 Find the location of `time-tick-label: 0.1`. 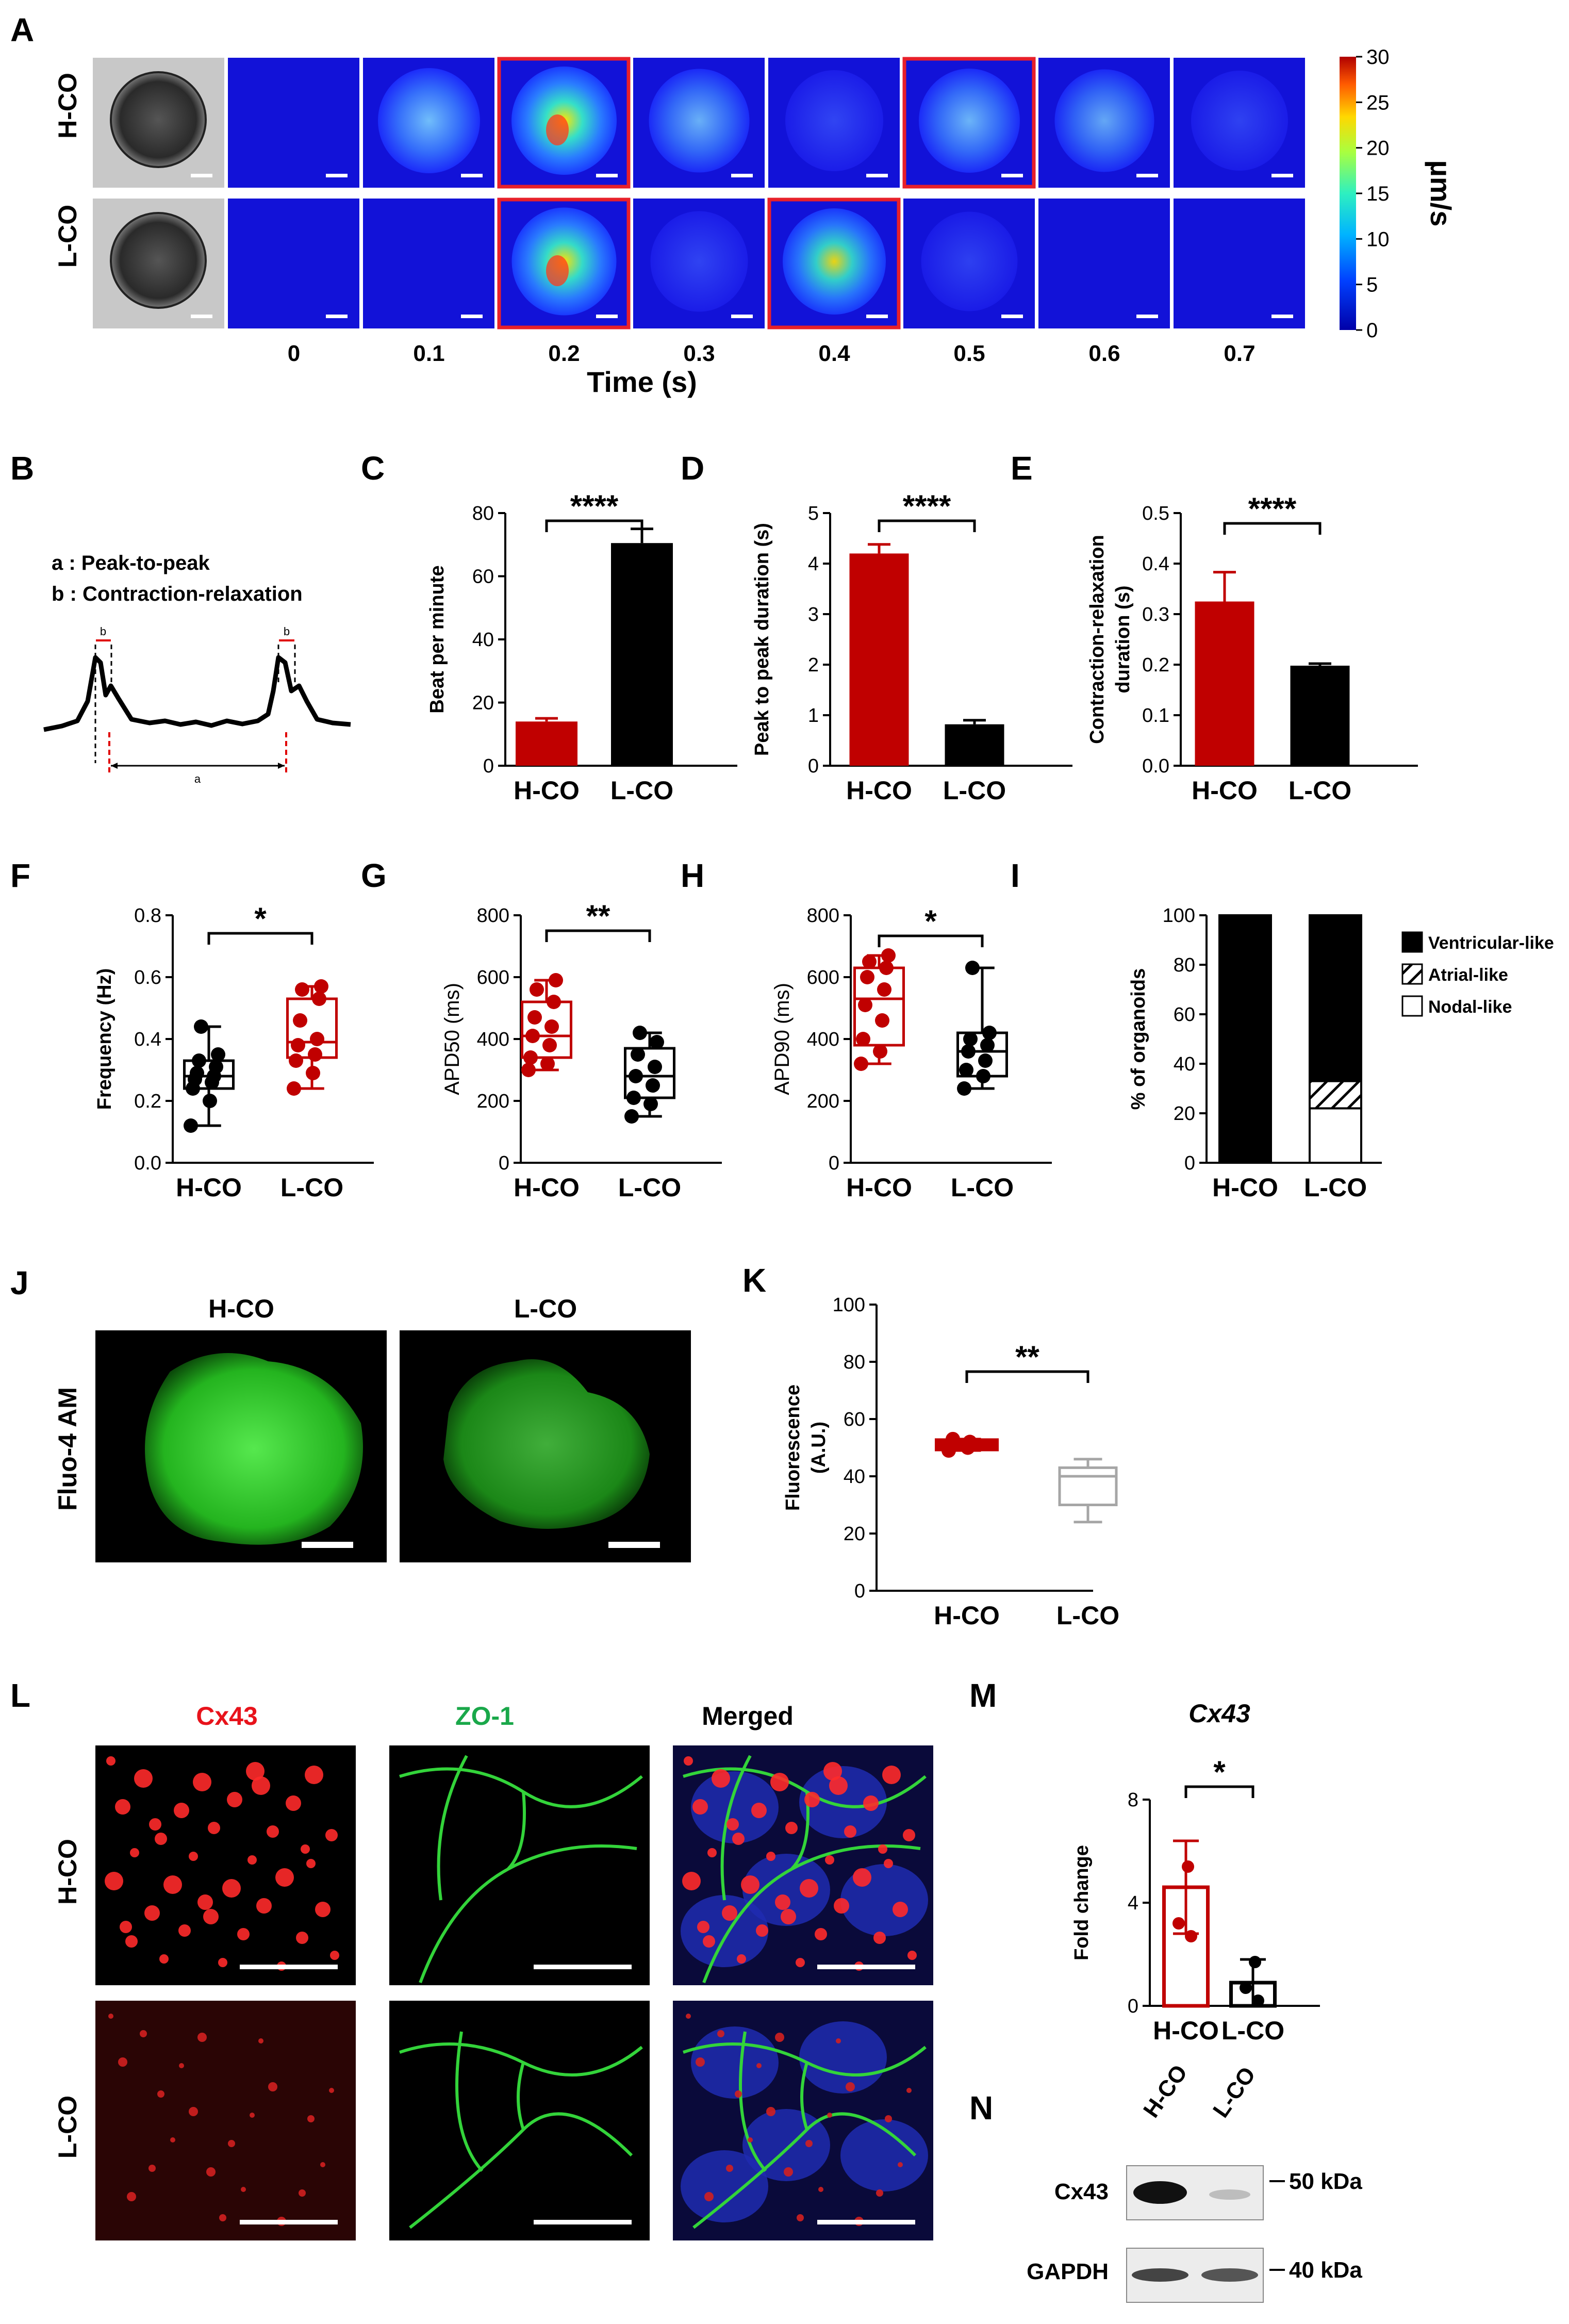

time-tick-label: 0.1 is located at coordinates (429, 353).